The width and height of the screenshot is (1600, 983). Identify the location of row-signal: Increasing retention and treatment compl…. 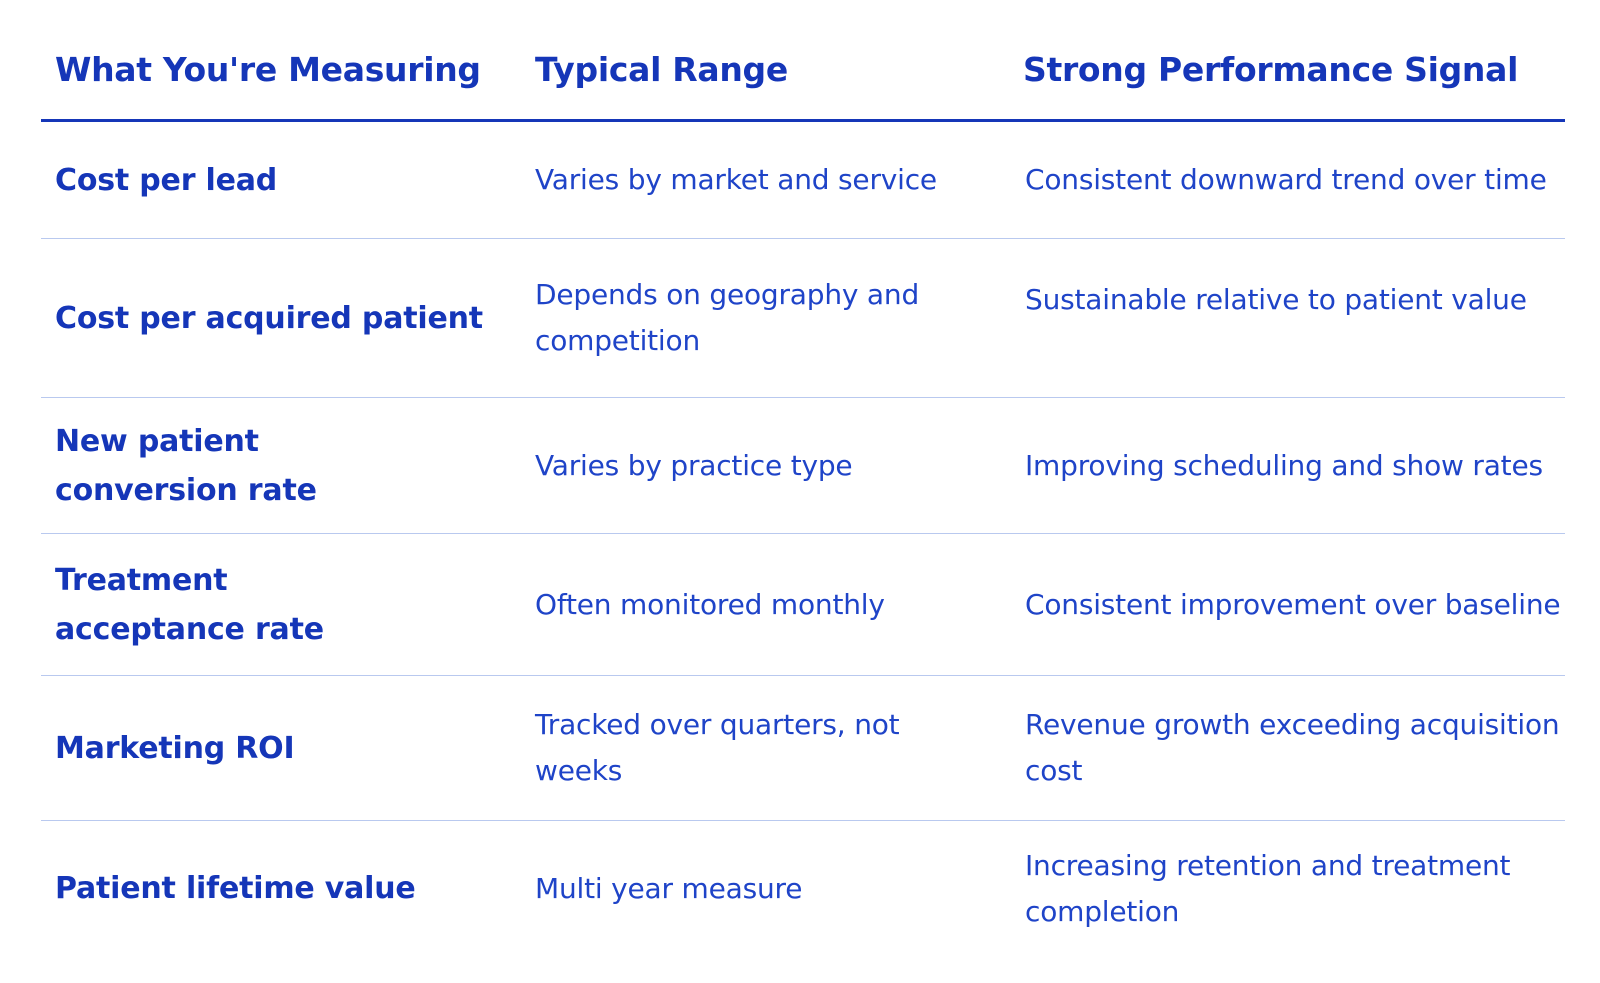
(1268, 888).